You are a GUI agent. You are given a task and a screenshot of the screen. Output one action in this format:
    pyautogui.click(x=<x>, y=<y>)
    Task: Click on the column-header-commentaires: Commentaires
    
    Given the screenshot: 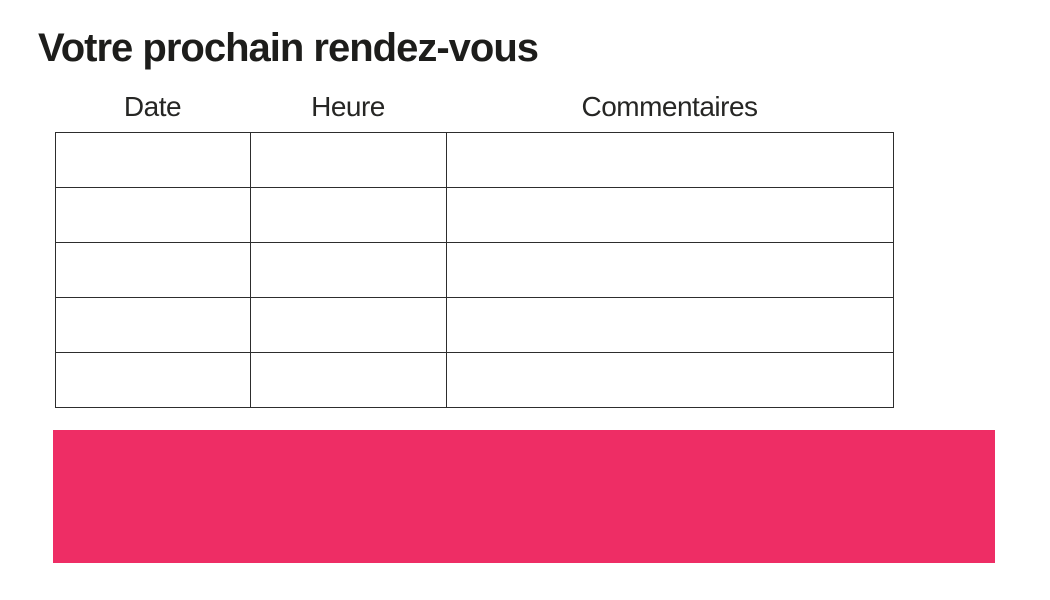 What is the action you would take?
    pyautogui.click(x=669, y=106)
    